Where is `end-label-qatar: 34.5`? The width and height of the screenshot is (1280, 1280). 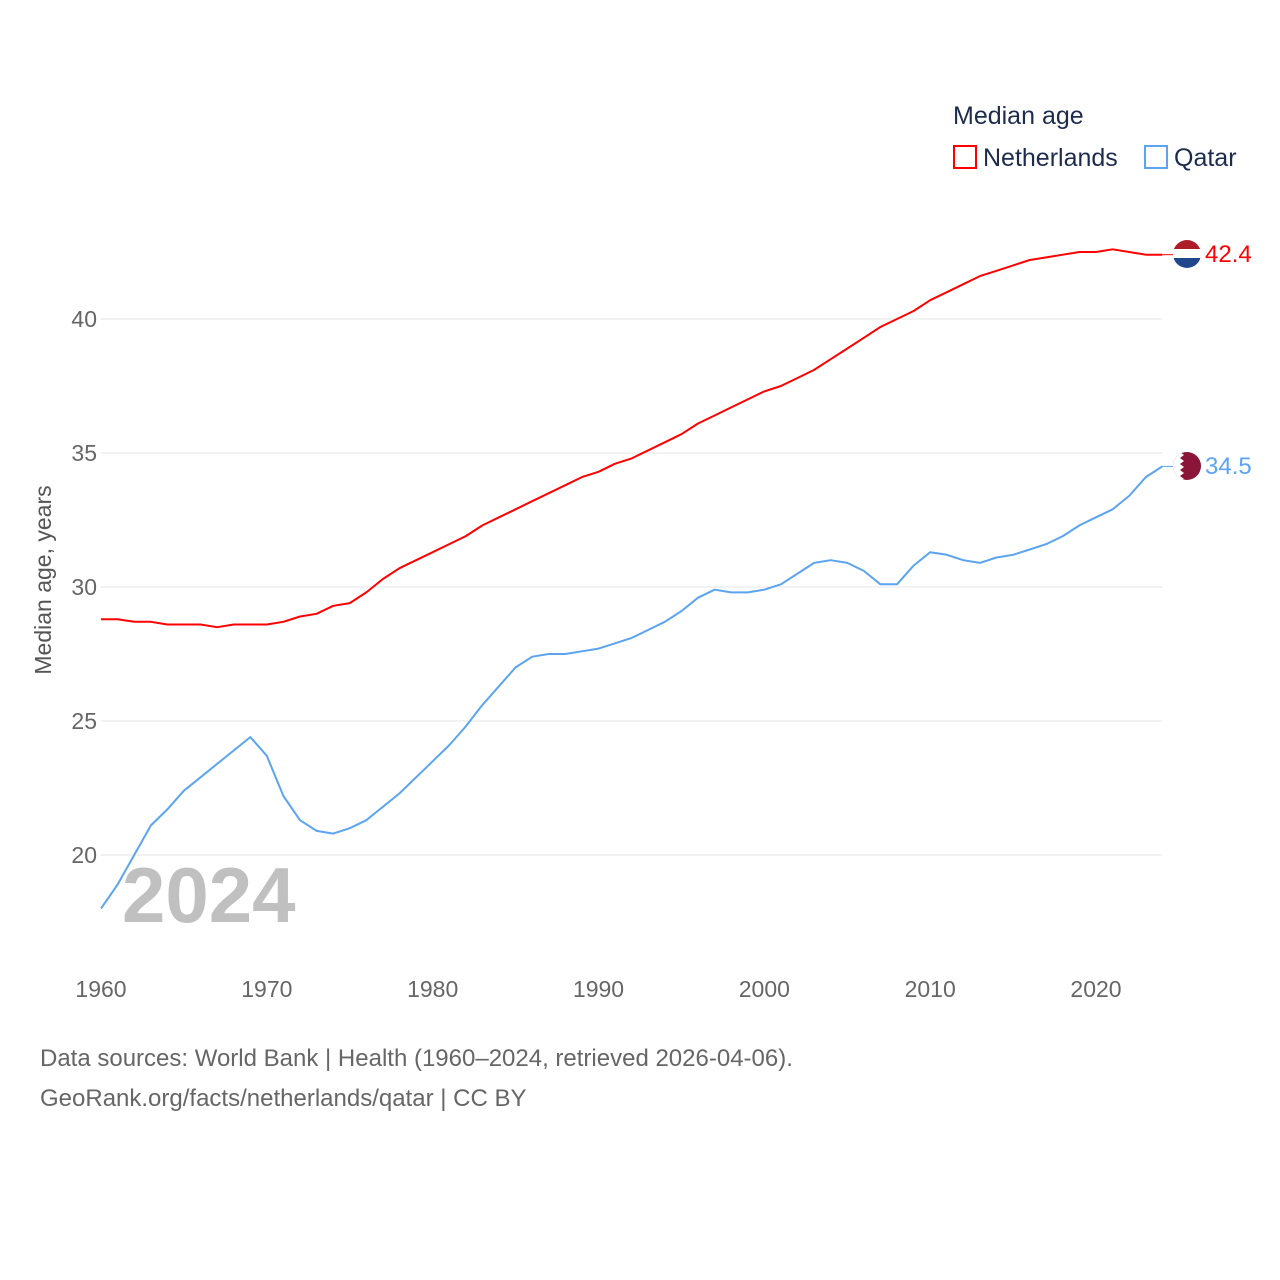
end-label-qatar: 34.5 is located at coordinates (1228, 466).